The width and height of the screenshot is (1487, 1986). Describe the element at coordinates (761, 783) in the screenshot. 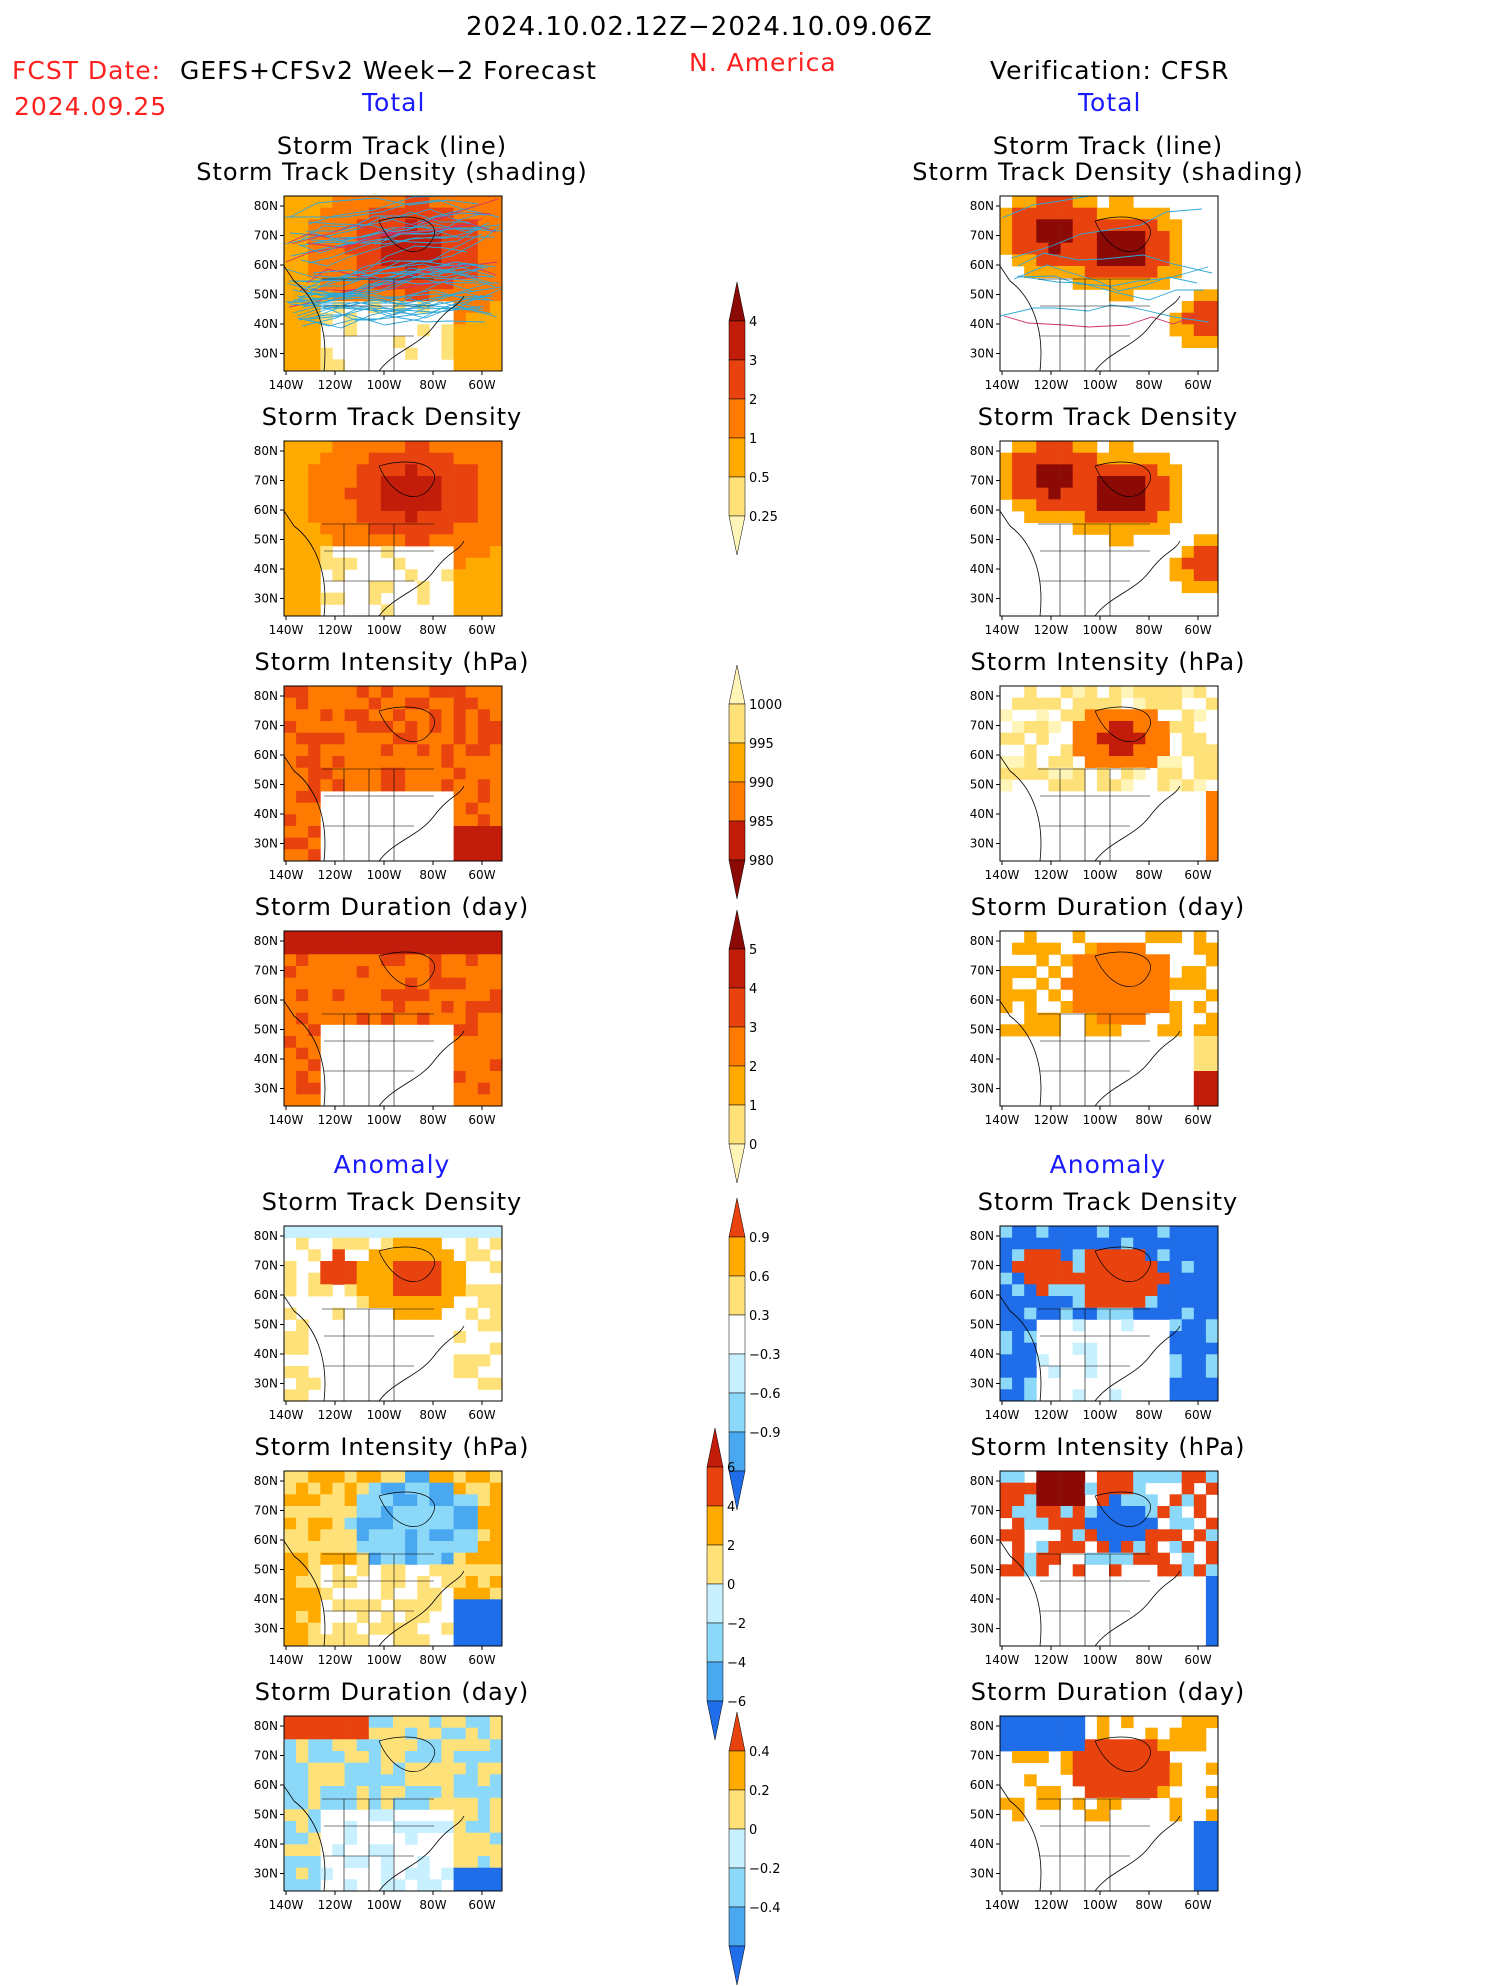

I see `colorbar-label: 990` at that location.